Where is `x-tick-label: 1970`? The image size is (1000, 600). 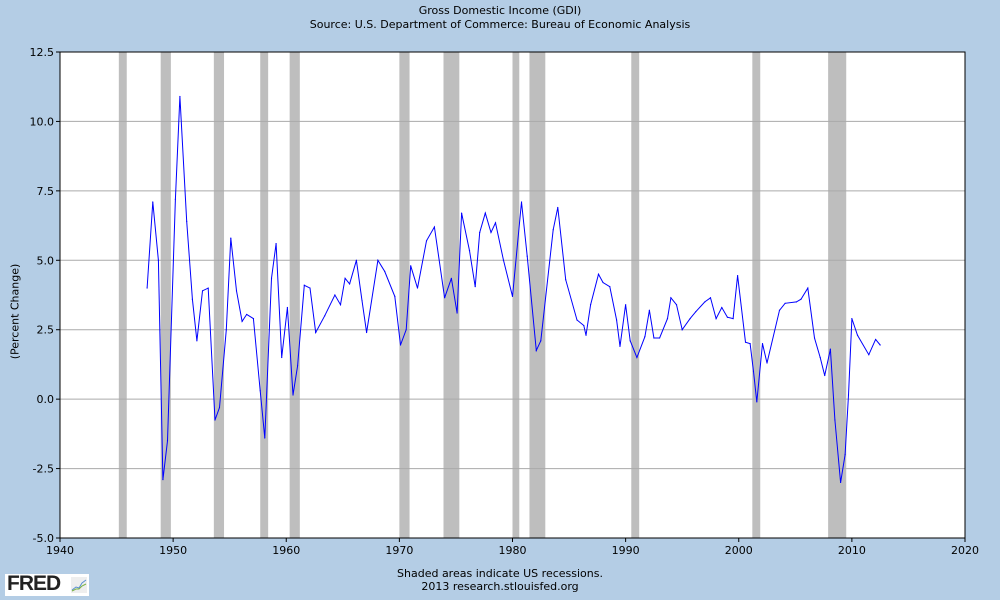 x-tick-label: 1970 is located at coordinates (399, 550).